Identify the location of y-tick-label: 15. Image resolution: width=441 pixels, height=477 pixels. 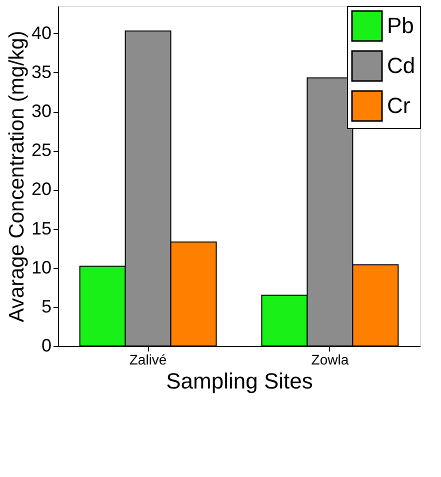
(41, 228).